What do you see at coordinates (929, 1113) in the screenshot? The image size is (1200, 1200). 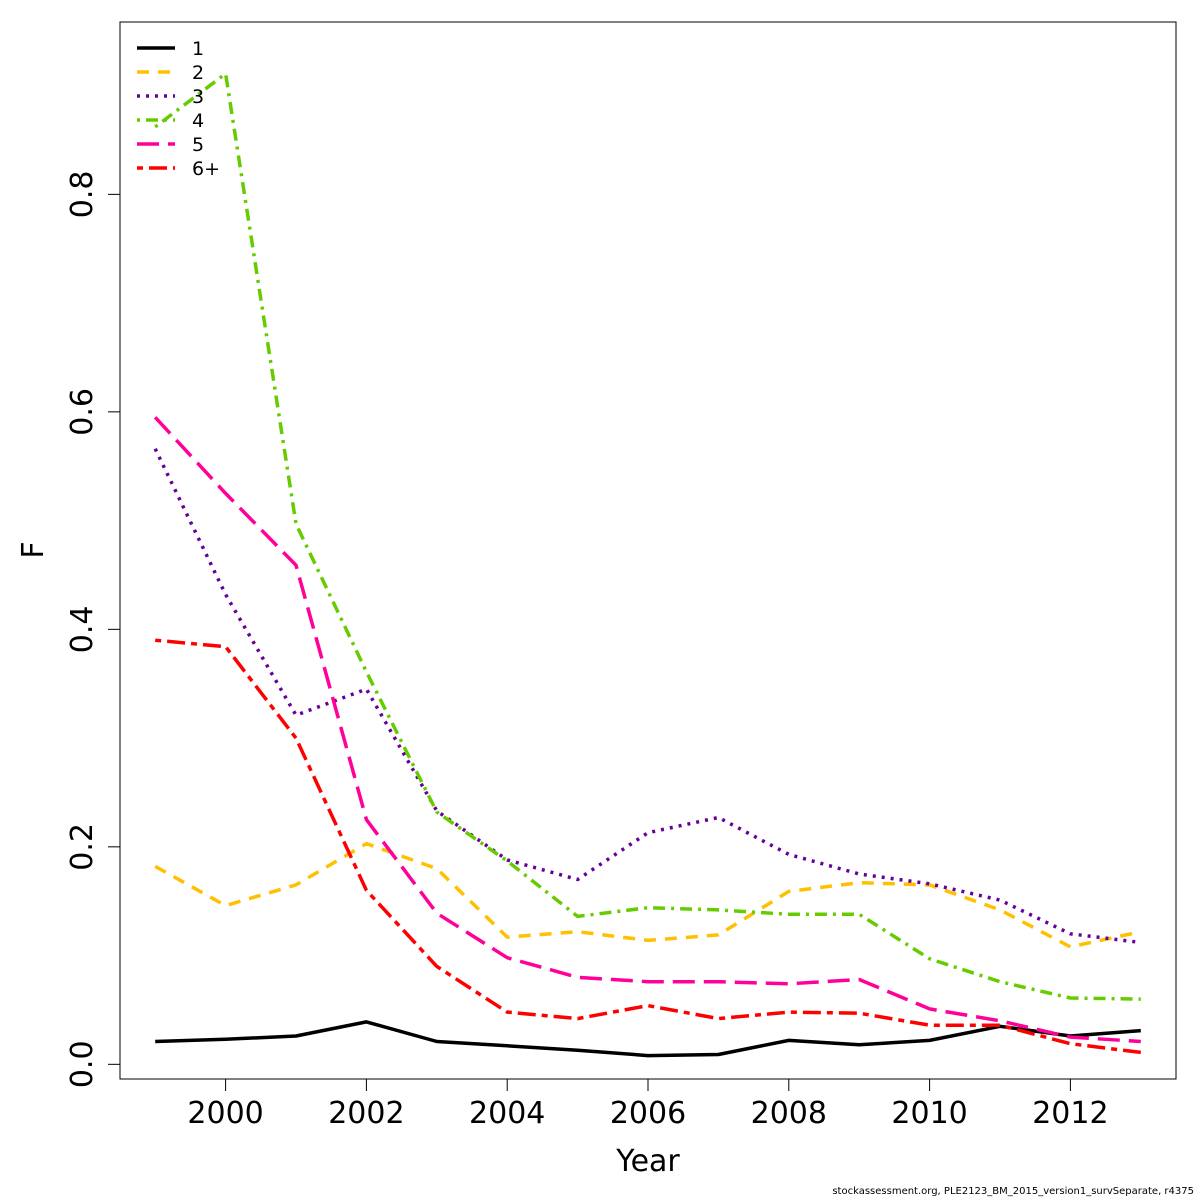 I see `x-tick-label: 2010` at bounding box center [929, 1113].